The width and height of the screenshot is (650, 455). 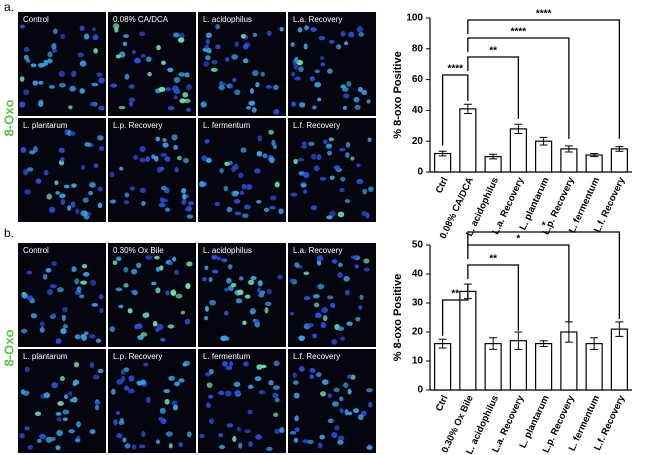 I want to click on panel-title: L.f. Recovery, so click(x=316, y=125).